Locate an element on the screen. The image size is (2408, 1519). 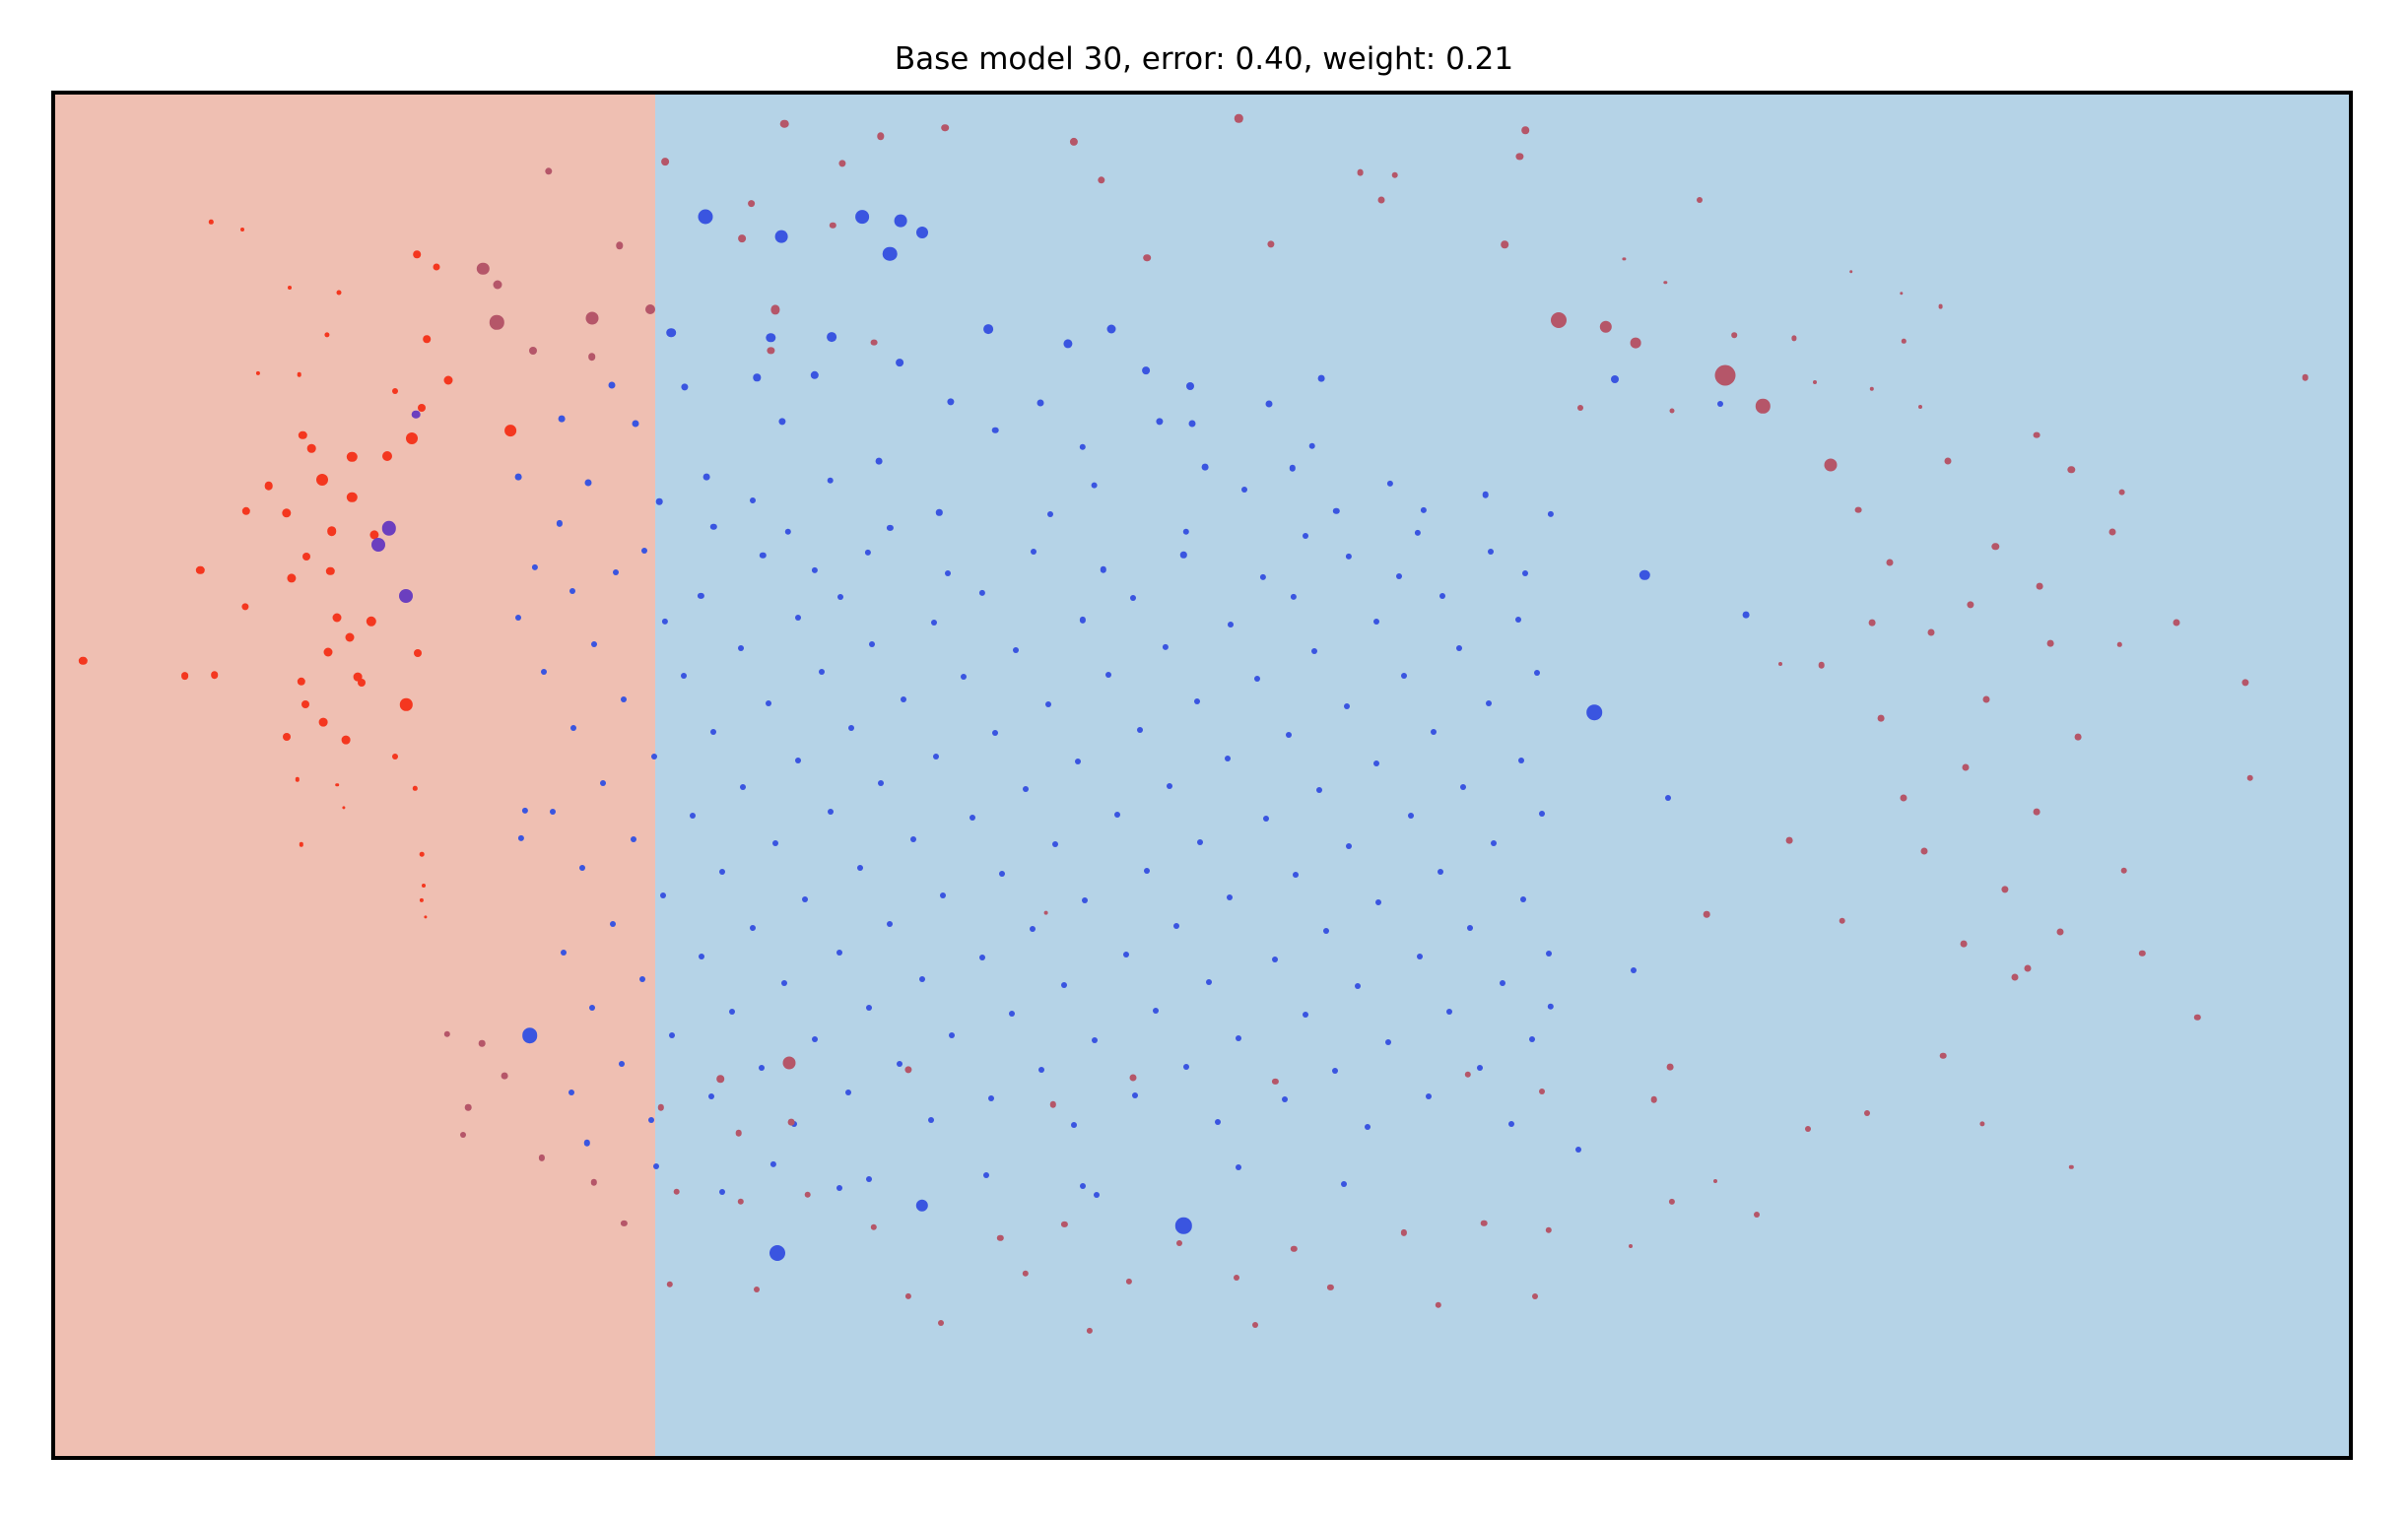
page-title: Base model 30, error: 0.40, weight: 0.21 is located at coordinates (1204, 59).